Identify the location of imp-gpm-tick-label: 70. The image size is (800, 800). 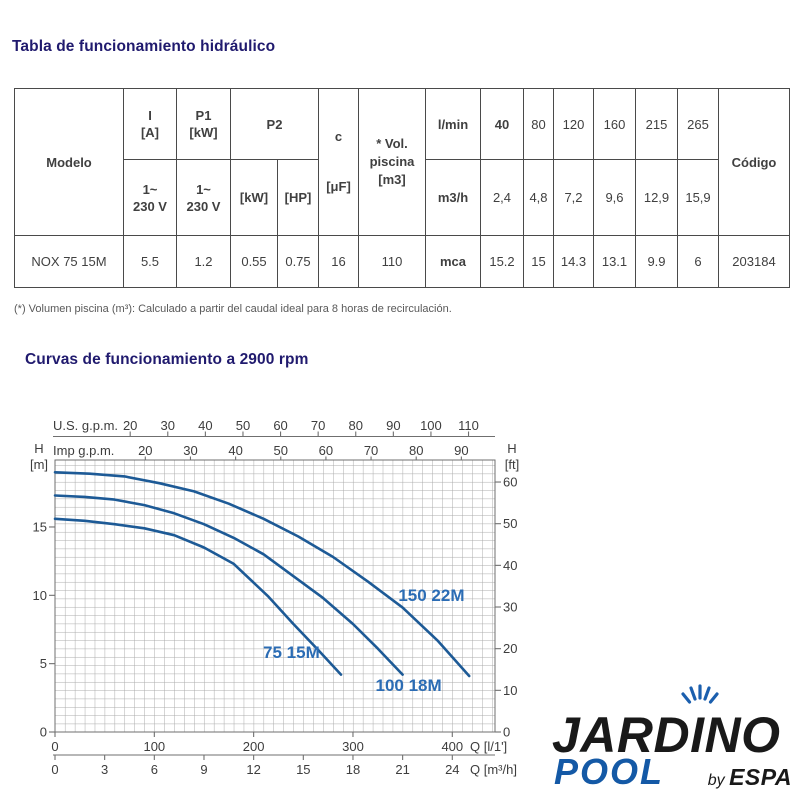
(371, 450).